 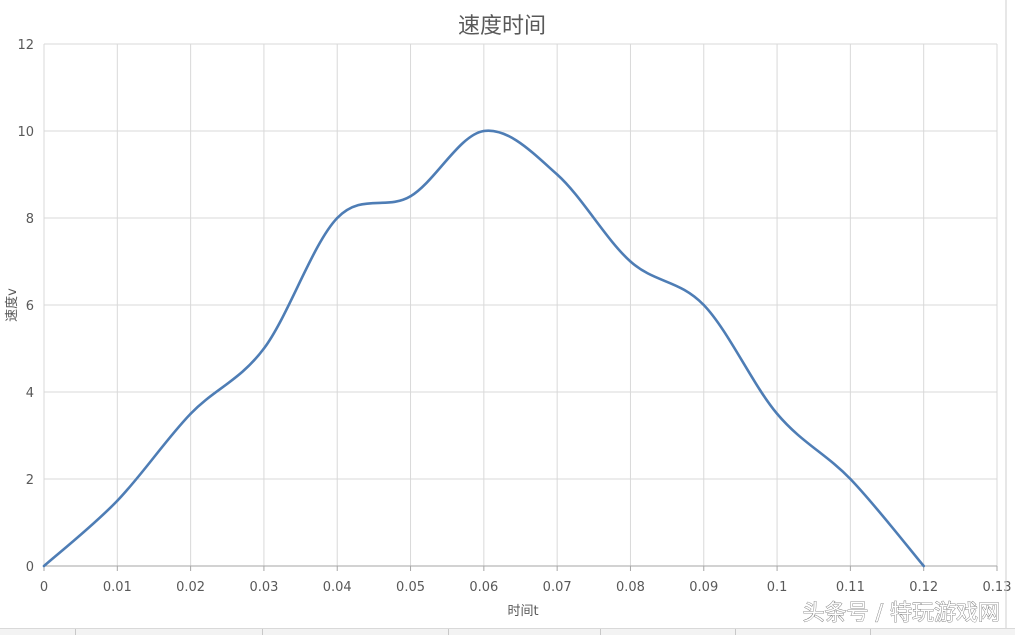 I want to click on x-tick-label: 0.11, so click(x=850, y=587).